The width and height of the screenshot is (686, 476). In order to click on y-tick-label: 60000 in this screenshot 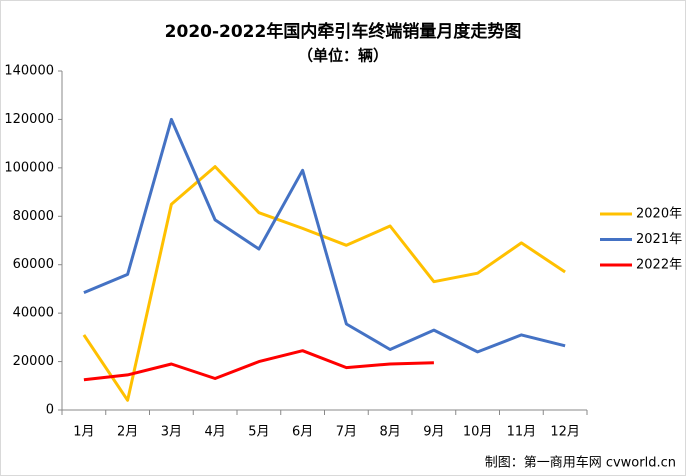, I will do `click(33, 264)`.